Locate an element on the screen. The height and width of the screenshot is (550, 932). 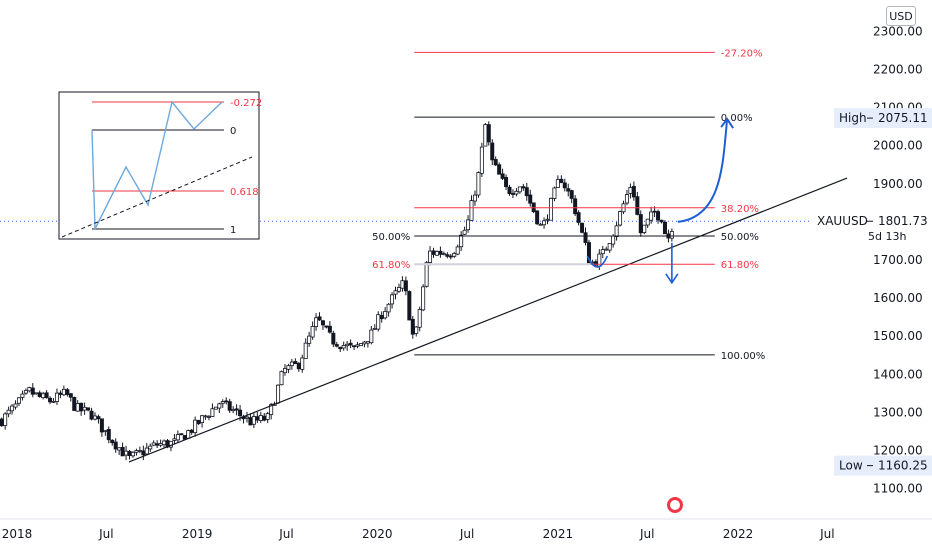
time-tick-label: 2022 is located at coordinates (738, 534).